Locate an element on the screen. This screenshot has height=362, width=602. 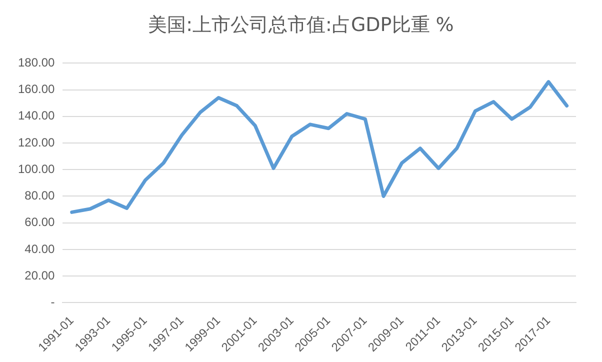
y-tick-label: 140.00 is located at coordinates (37, 115).